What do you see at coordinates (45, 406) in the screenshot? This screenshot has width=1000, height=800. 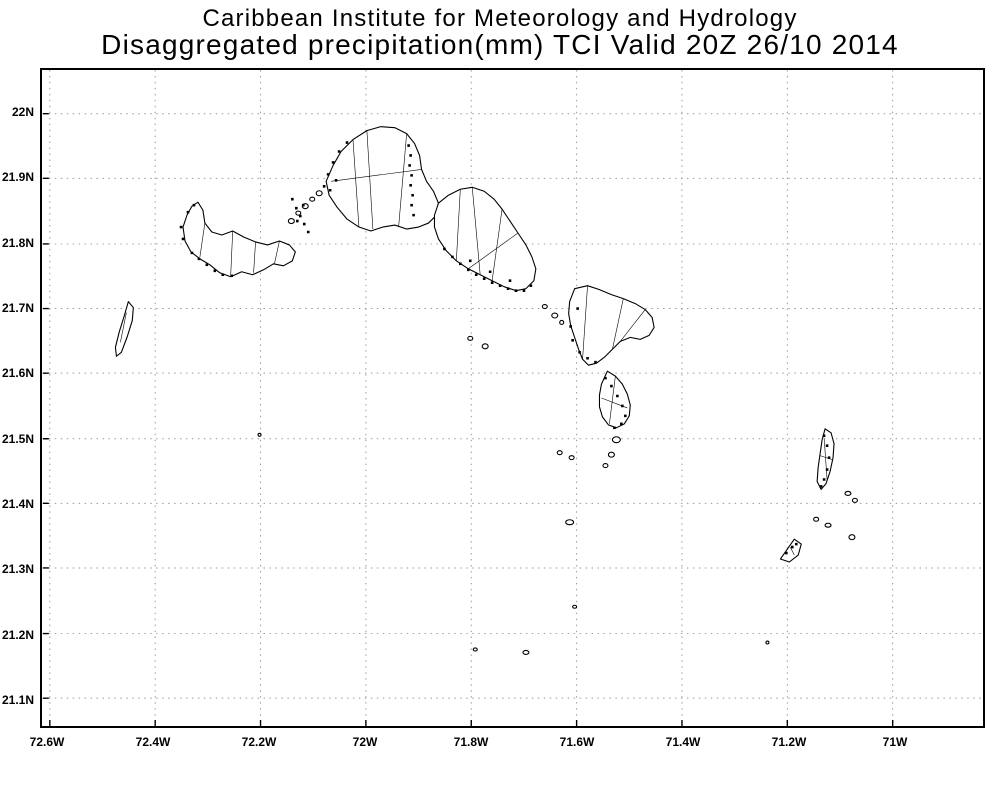 I see `left-tick-marks` at bounding box center [45, 406].